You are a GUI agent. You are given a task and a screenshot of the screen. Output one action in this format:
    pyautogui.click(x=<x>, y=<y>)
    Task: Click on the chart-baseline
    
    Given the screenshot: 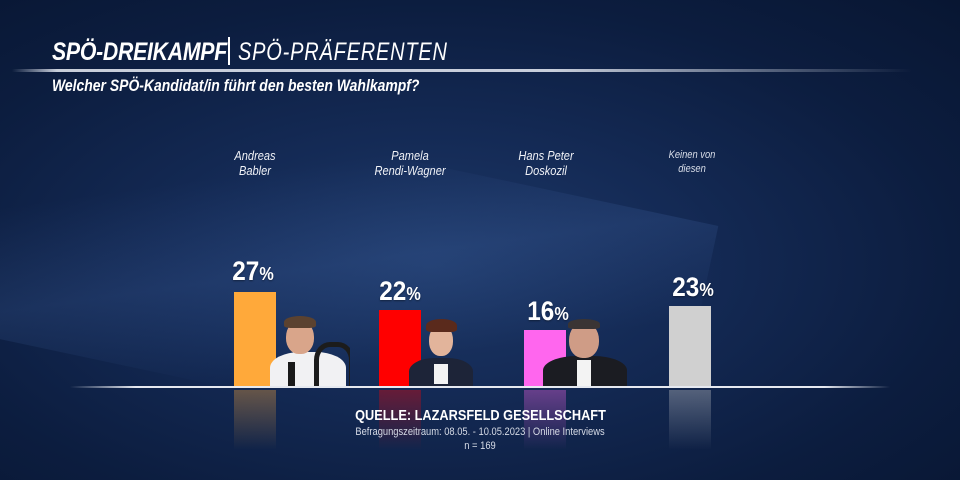 What is the action you would take?
    pyautogui.click(x=480, y=387)
    